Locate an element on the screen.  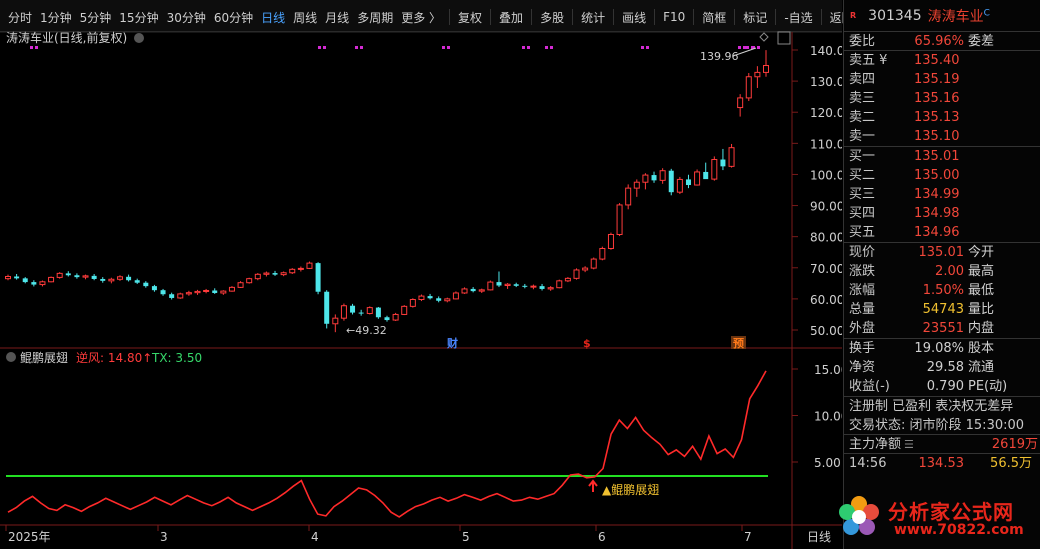
bid-price: 134.99 is located at coordinates (937, 194).